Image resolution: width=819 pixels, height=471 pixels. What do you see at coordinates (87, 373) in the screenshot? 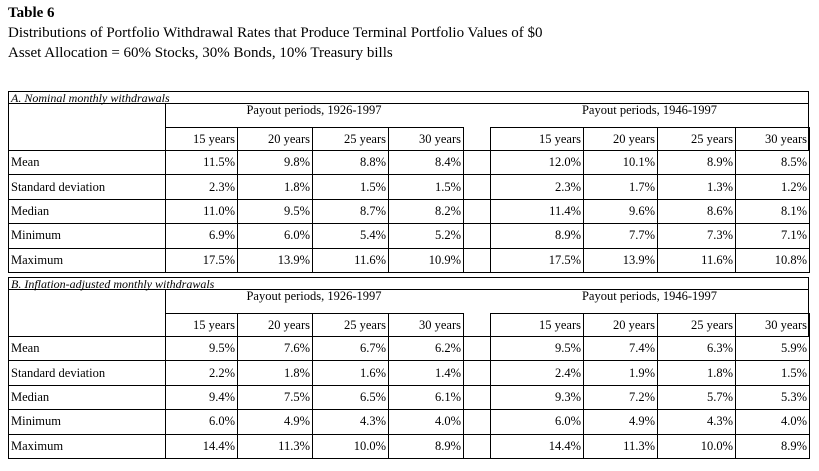
I see `row-label: Standard deviation` at bounding box center [87, 373].